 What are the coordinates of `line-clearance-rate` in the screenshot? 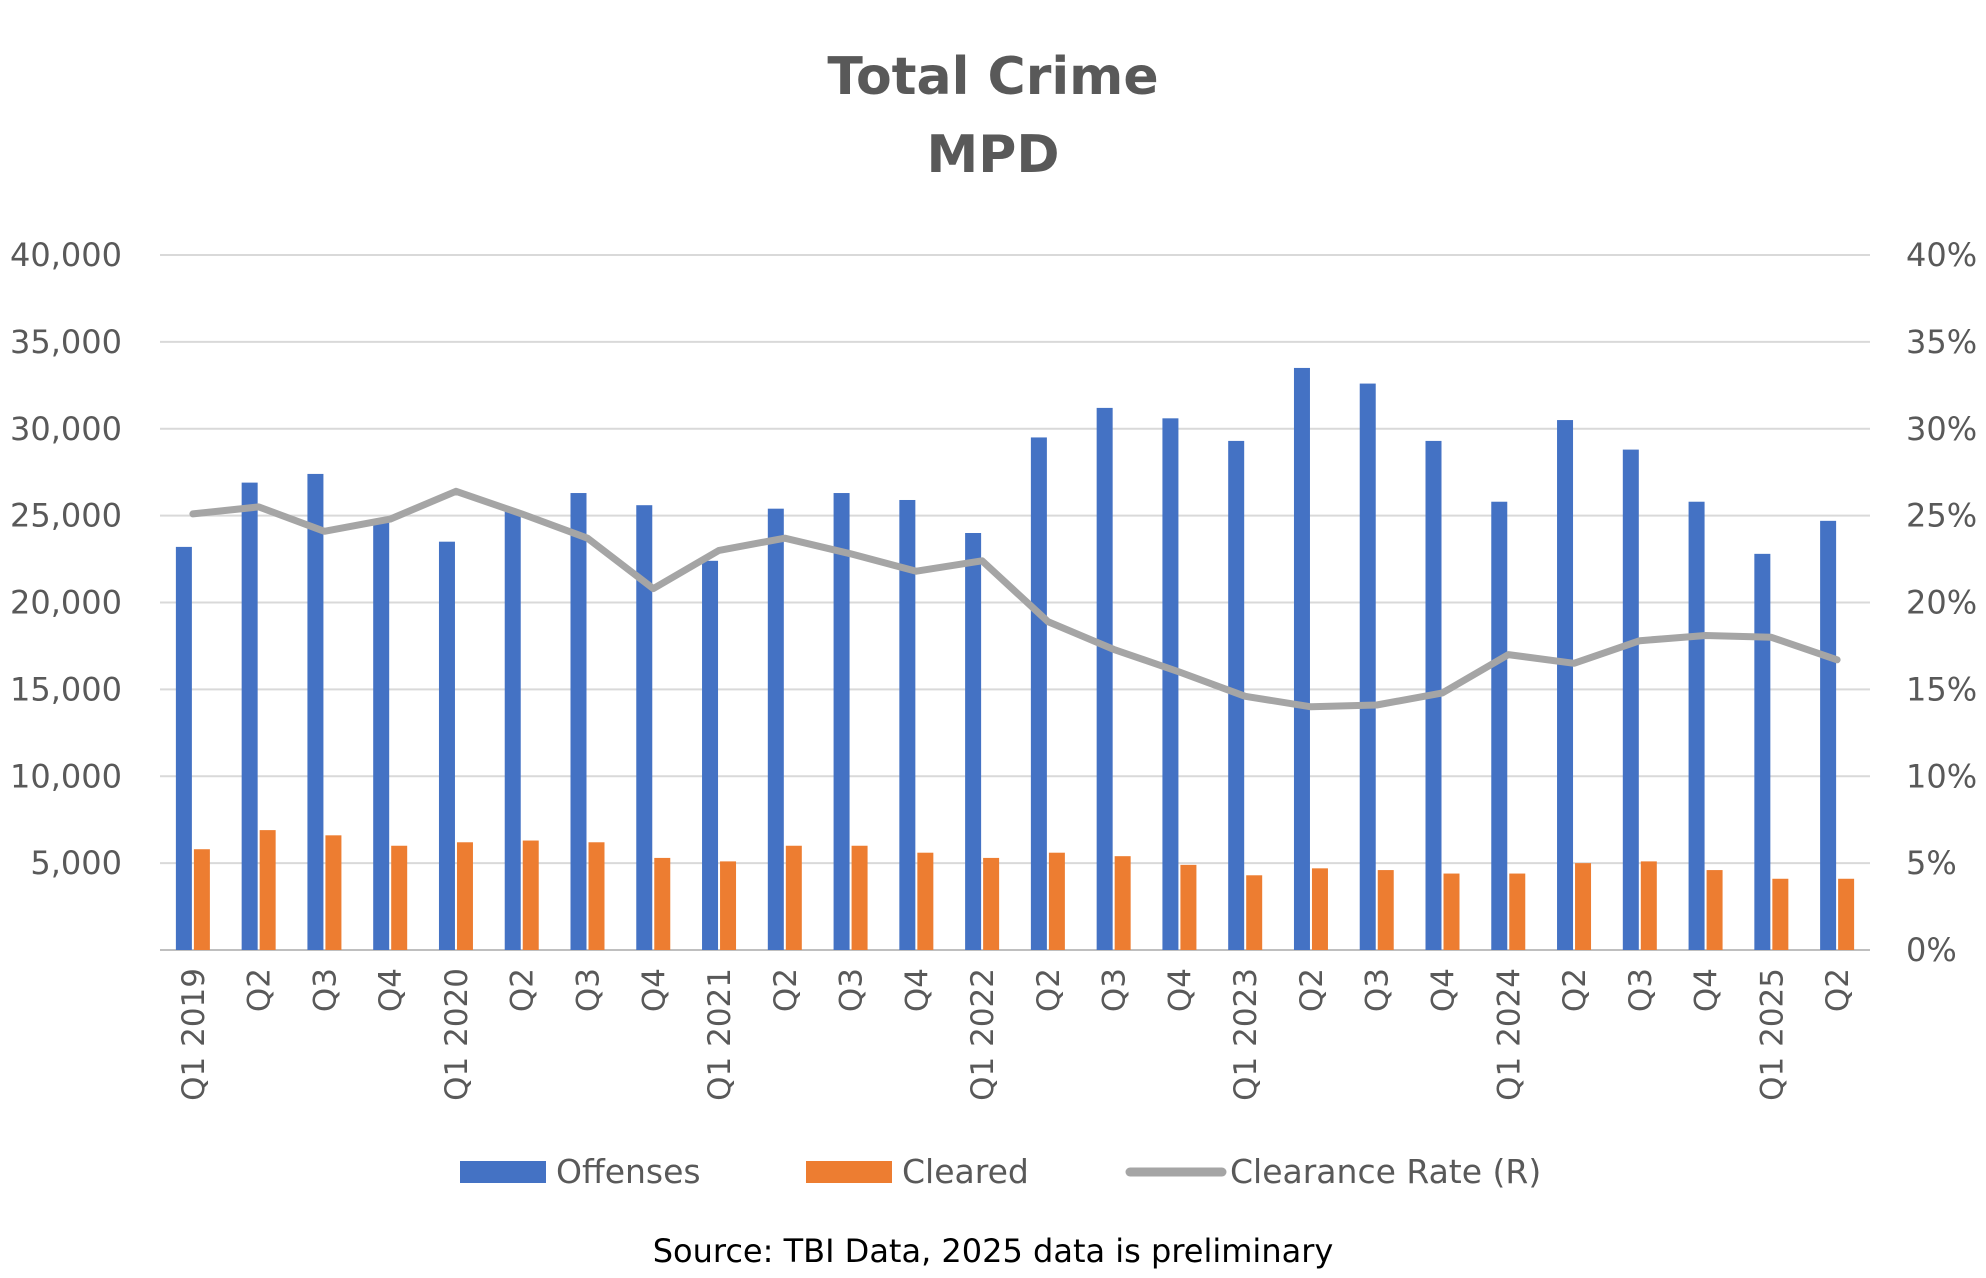 It's located at (1015, 599).